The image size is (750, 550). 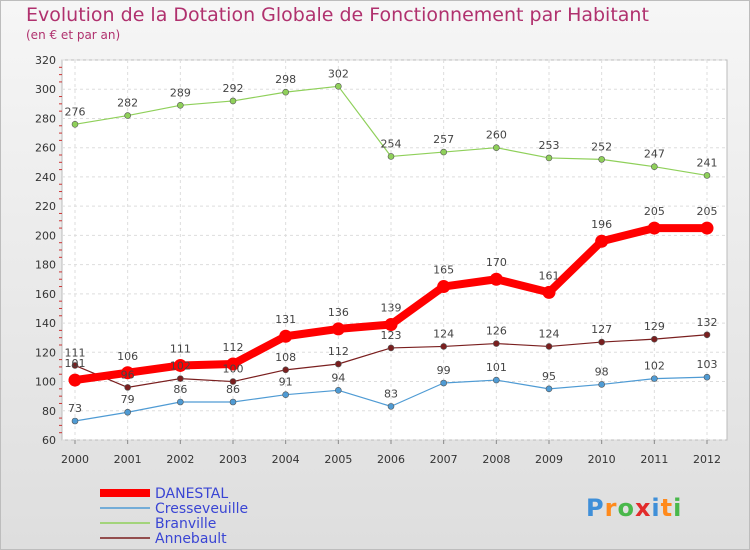 I want to click on y-tick-label: 240, so click(x=45, y=177).